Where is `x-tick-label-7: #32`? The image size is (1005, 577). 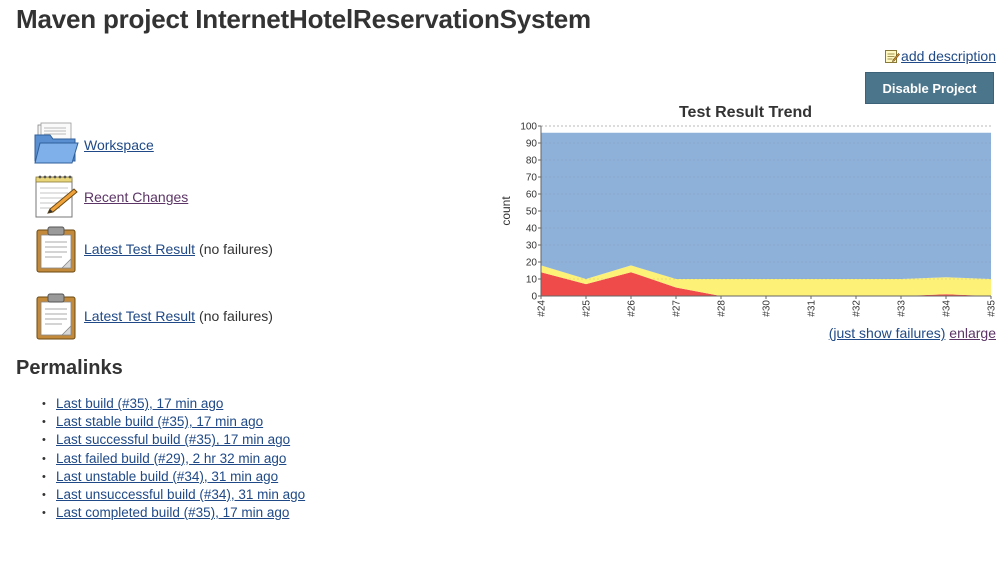
x-tick-label-7: #32 is located at coordinates (857, 308).